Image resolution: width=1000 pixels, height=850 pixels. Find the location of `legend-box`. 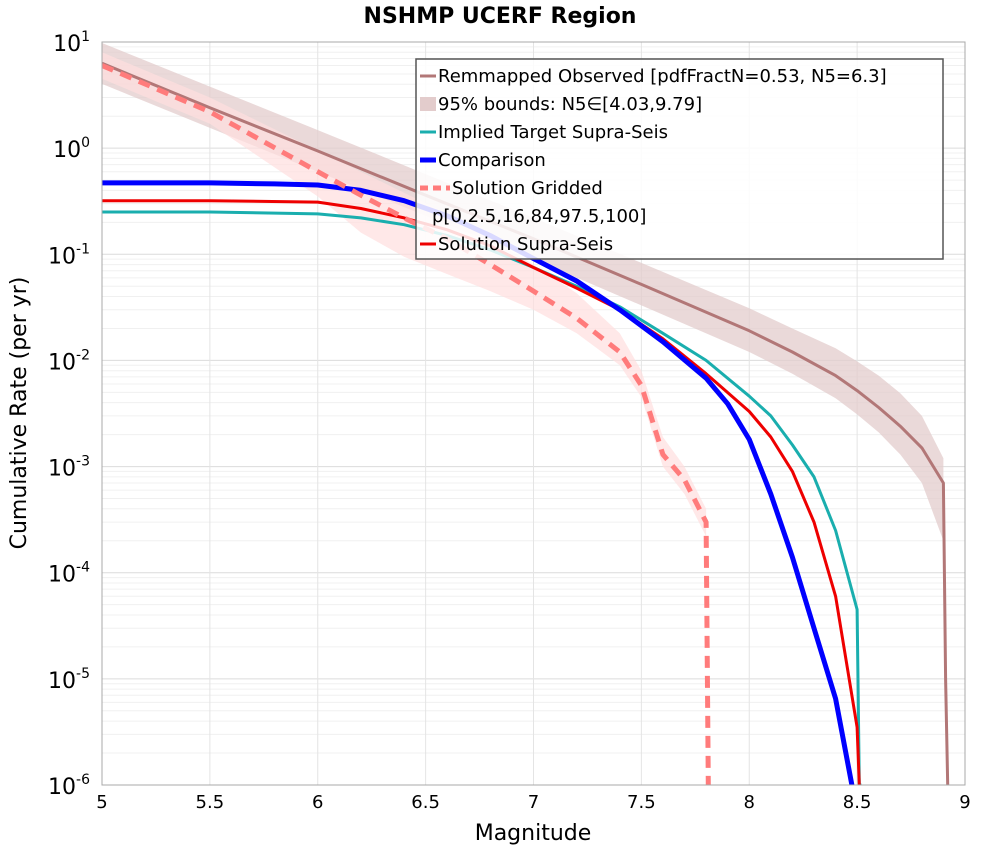

legend-box is located at coordinates (679, 159).